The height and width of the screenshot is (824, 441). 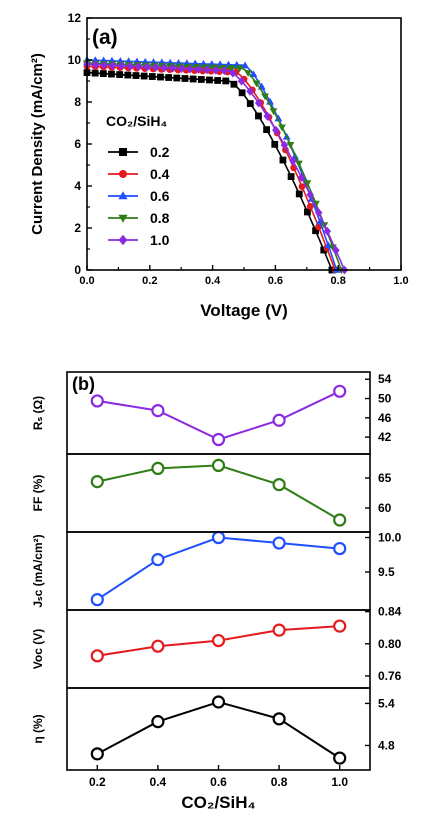 I want to click on y-tick-label: 0.80, so click(x=390, y=644).